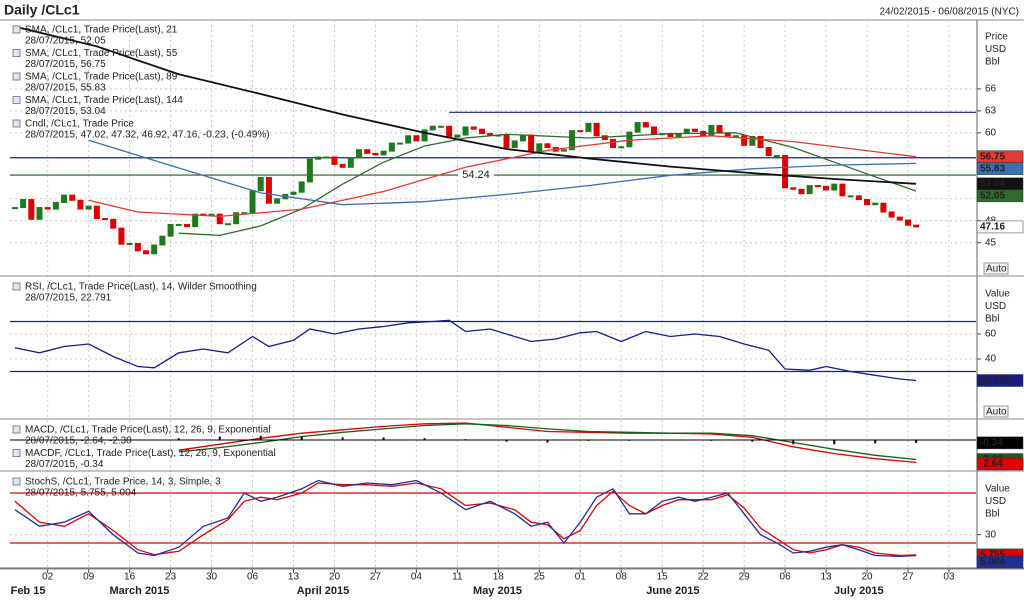  I want to click on axis-label: Bbl, so click(992, 62).